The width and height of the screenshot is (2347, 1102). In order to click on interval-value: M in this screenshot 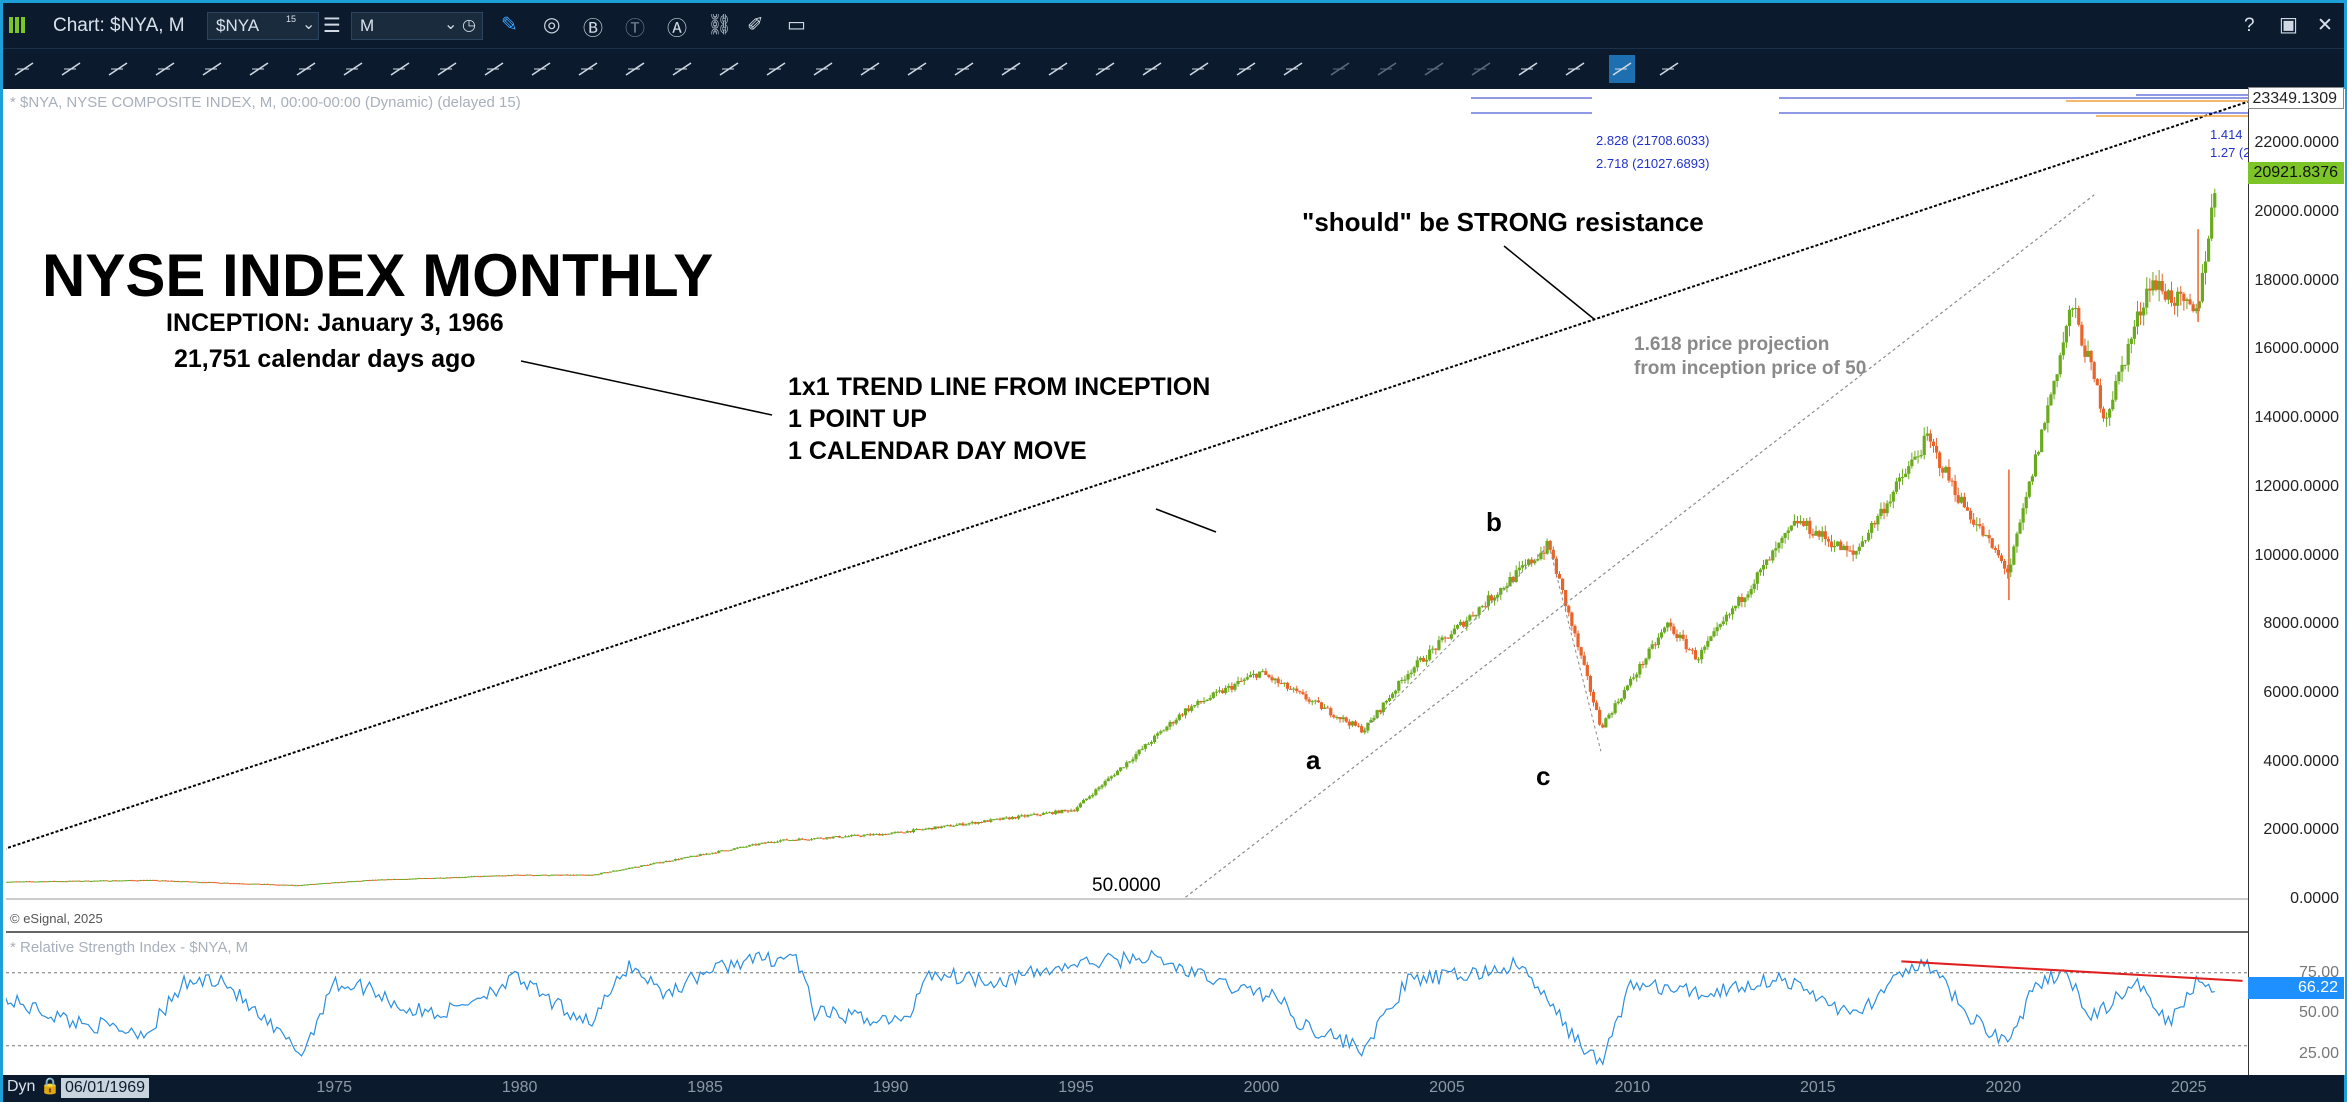, I will do `click(367, 25)`.